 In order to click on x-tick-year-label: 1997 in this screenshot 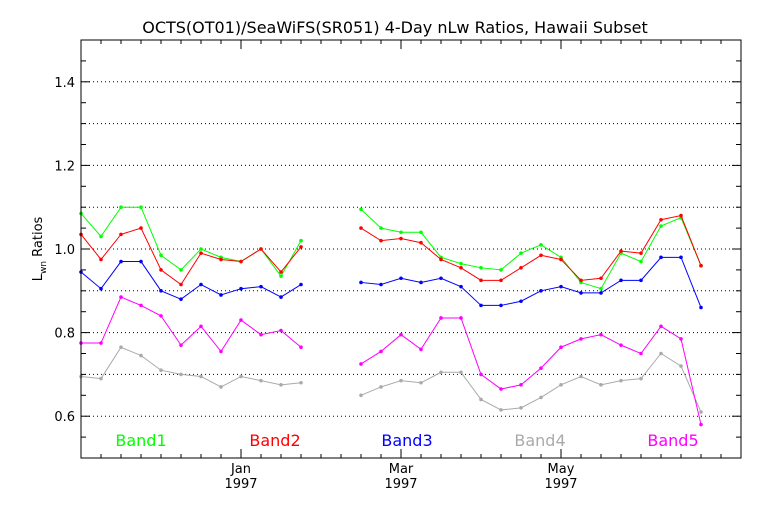, I will do `click(240, 484)`.